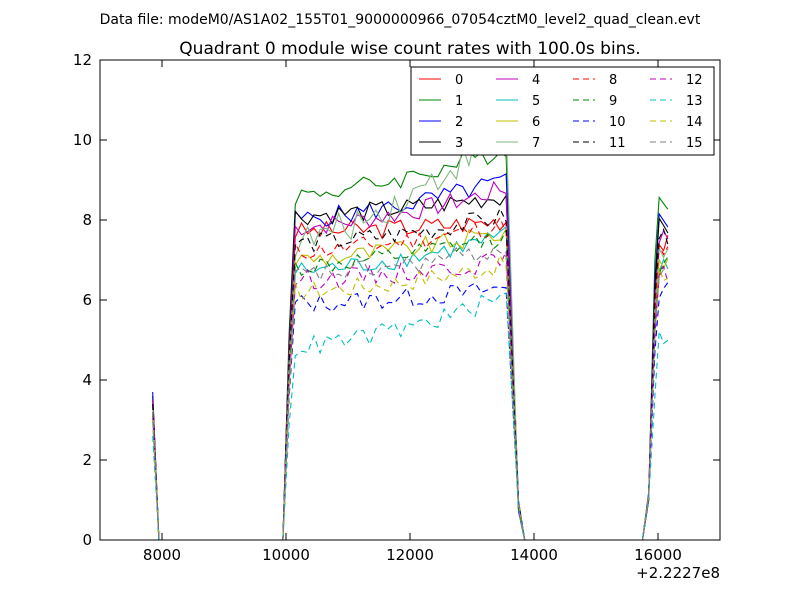 The width and height of the screenshot is (800, 600). Describe the element at coordinates (617, 143) in the screenshot. I see `legend-label: 11` at that location.